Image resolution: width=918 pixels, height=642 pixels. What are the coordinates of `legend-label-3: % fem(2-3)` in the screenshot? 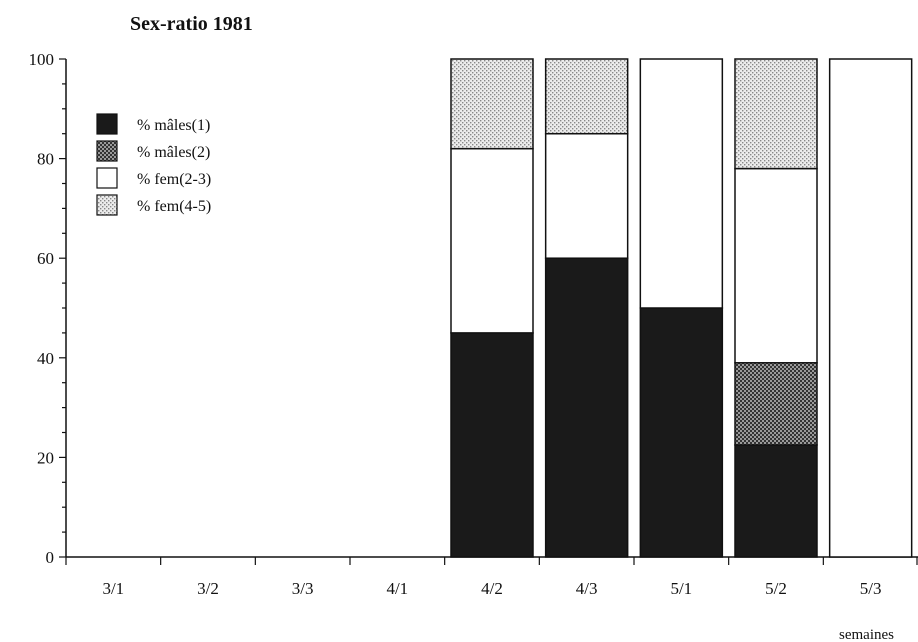 It's located at (174, 179).